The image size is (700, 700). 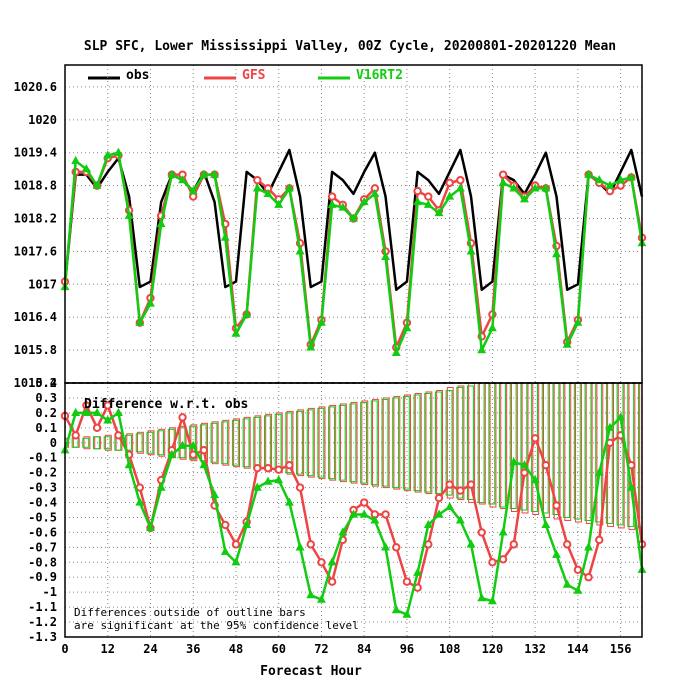 What do you see at coordinates (108, 649) in the screenshot?
I see `x-tick-label: 12` at bounding box center [108, 649].